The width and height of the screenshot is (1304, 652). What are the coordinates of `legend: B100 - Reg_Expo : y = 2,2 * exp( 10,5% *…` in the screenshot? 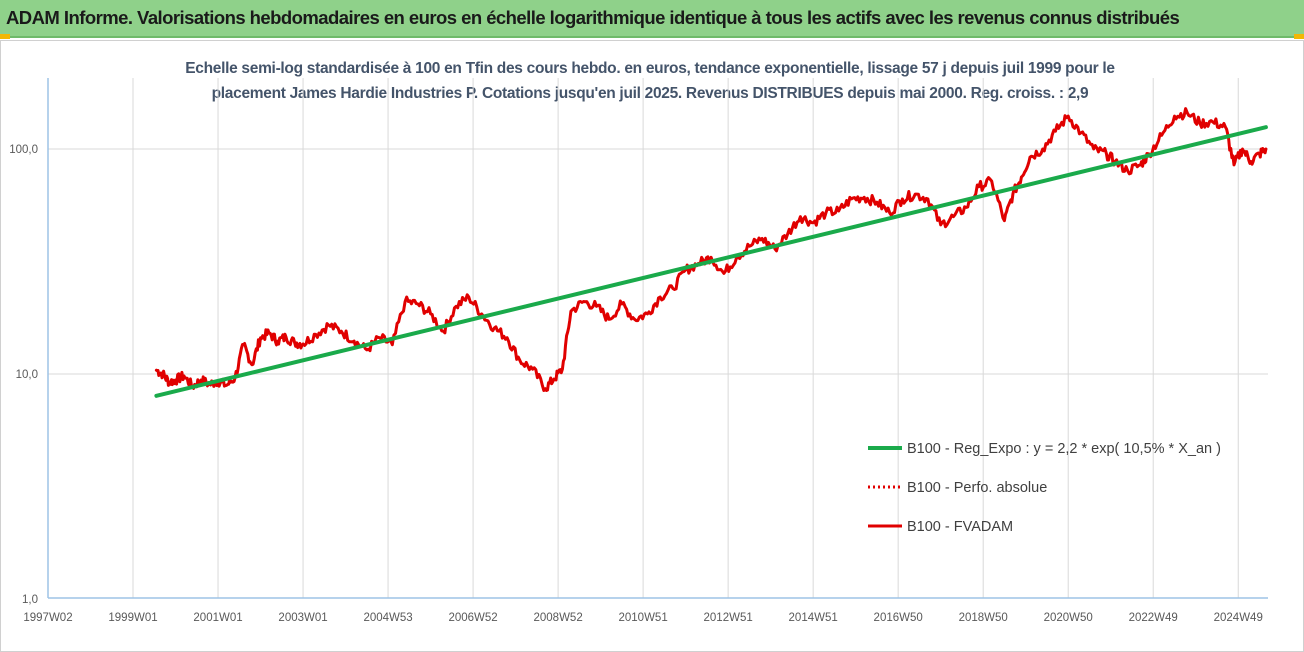 It's located at (1044, 488).